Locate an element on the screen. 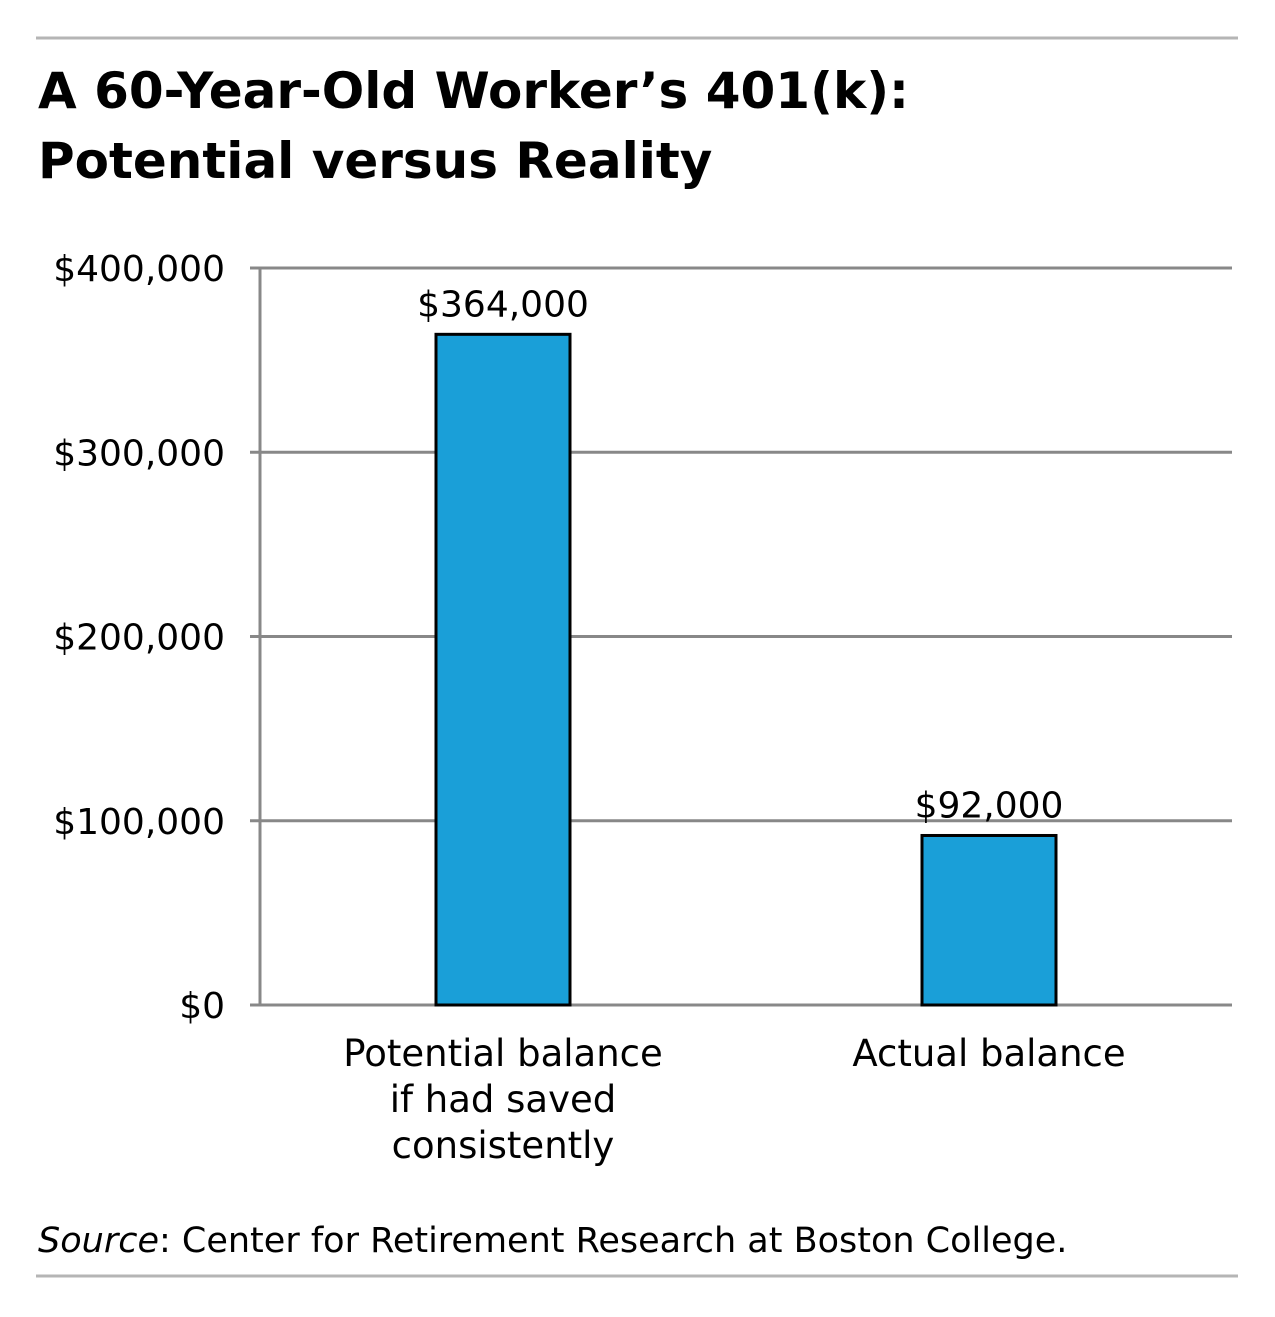 The width and height of the screenshot is (1275, 1317). value-label: $364,000 is located at coordinates (503, 304).